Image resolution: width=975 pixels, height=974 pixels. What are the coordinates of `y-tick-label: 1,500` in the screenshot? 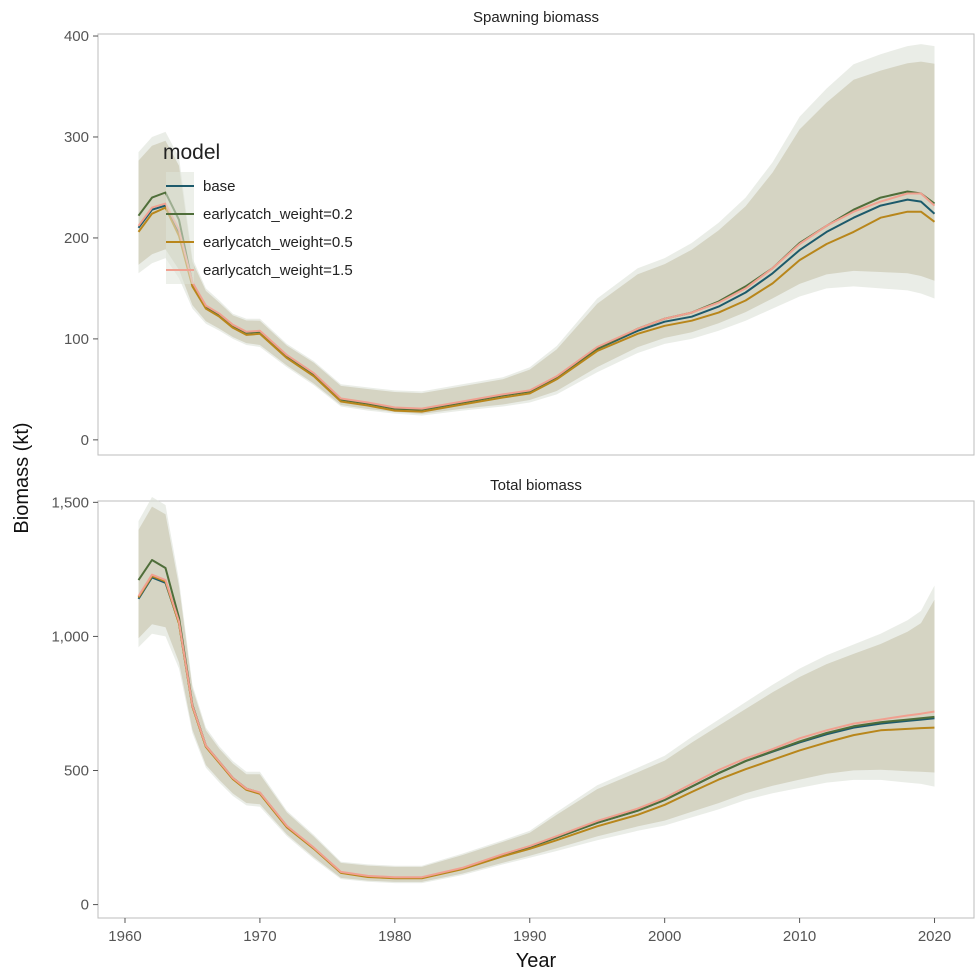 It's located at (70, 502).